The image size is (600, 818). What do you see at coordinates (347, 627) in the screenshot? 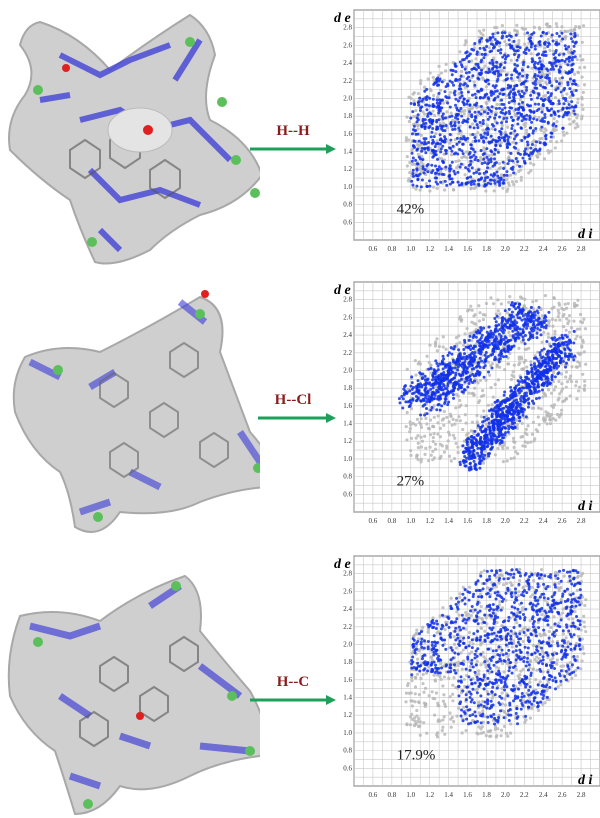
I see `y-tick-label: 2.2` at bounding box center [347, 627].